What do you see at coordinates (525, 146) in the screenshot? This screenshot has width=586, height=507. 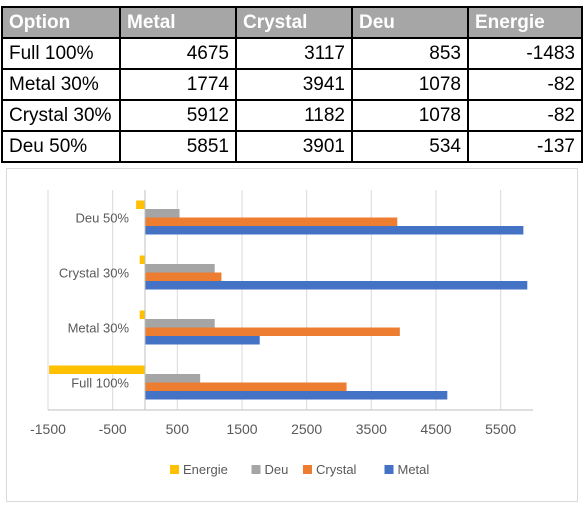 I see `cell-energie: -137` at bounding box center [525, 146].